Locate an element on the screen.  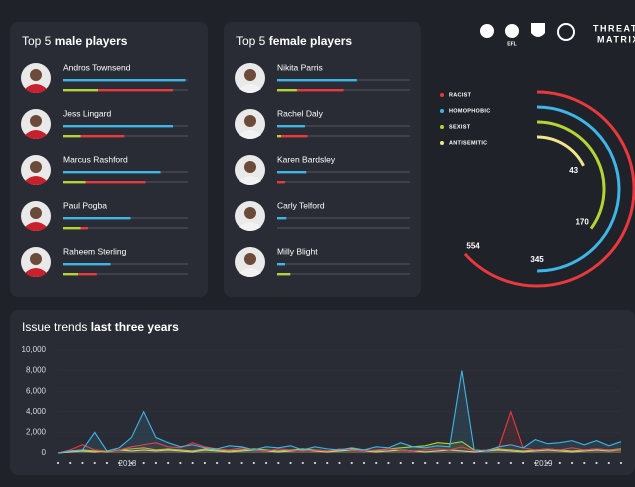
efl-text: EFL is located at coordinates (511, 44).